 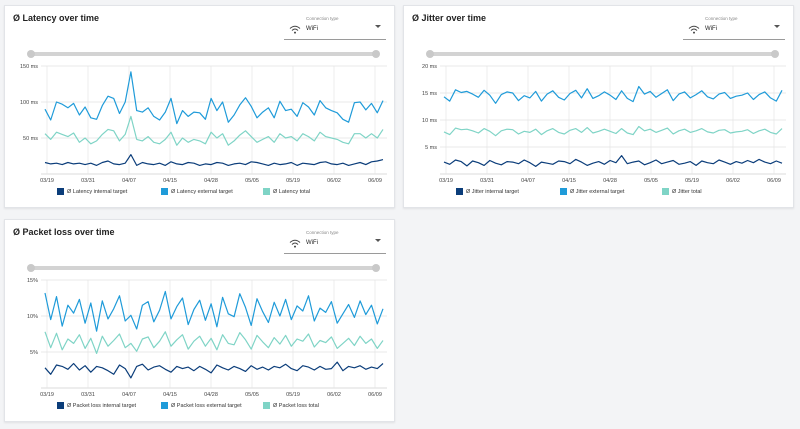 What do you see at coordinates (291, 191) in the screenshot?
I see `legend-label: Ø Latency total` at bounding box center [291, 191].